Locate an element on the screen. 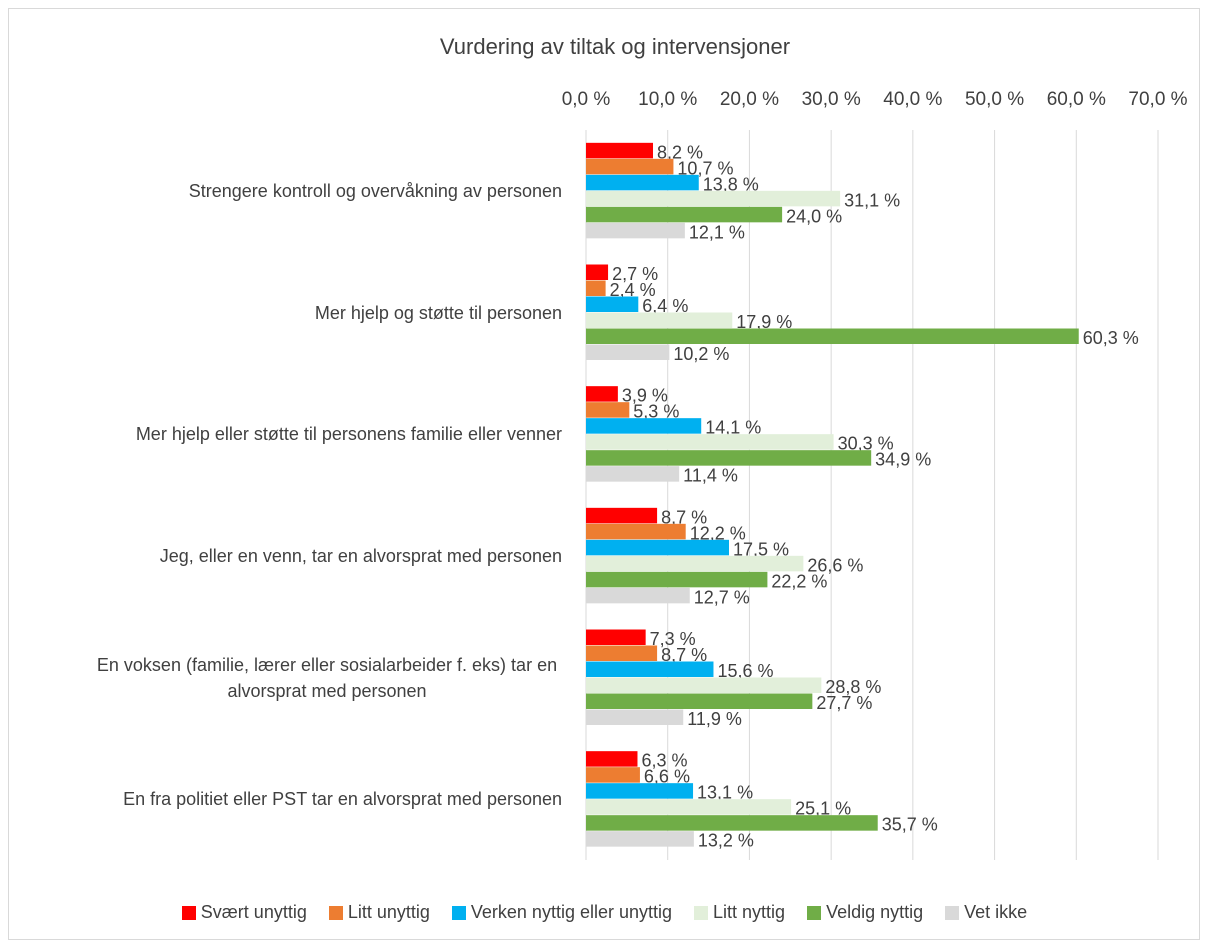  legend-item: Svært unyttig is located at coordinates (244, 912).